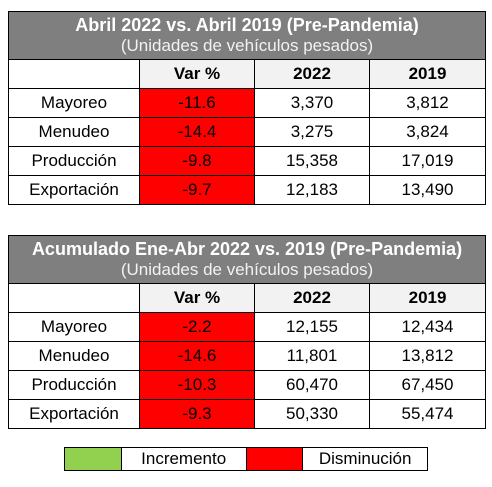  I want to click on row-value-2019: 13,812, so click(427, 356).